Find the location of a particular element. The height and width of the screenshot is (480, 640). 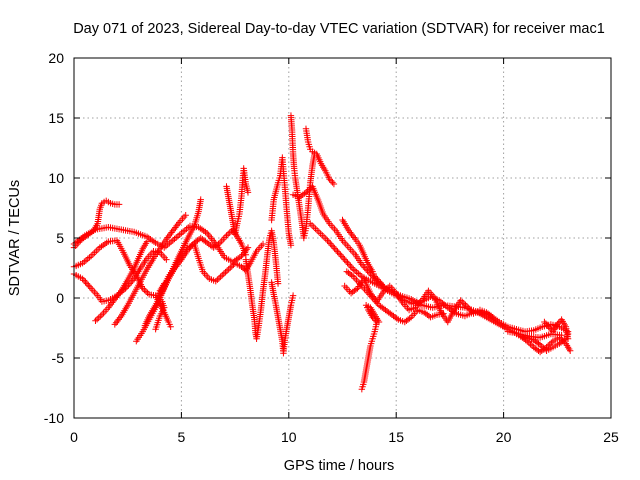

x-tick-label: 15 is located at coordinates (396, 437).